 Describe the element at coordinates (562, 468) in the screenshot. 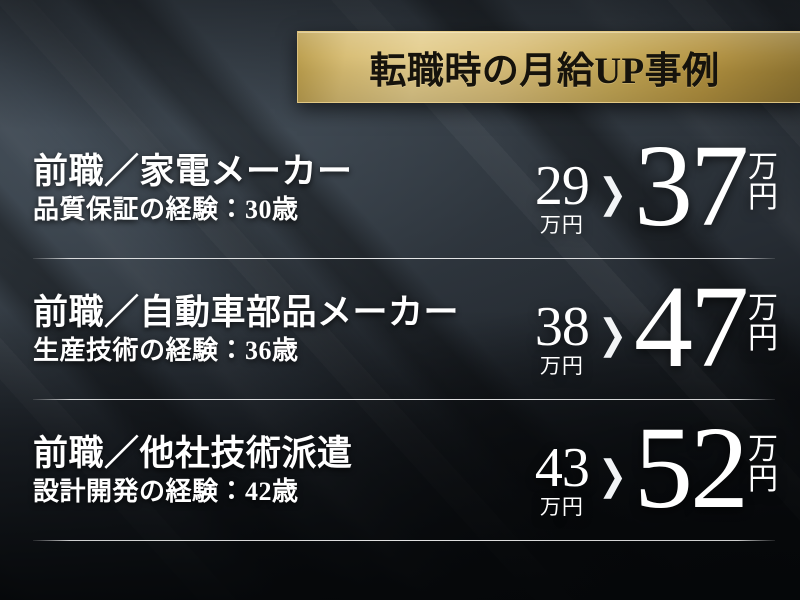

I see `salary-before-value: 43` at that location.